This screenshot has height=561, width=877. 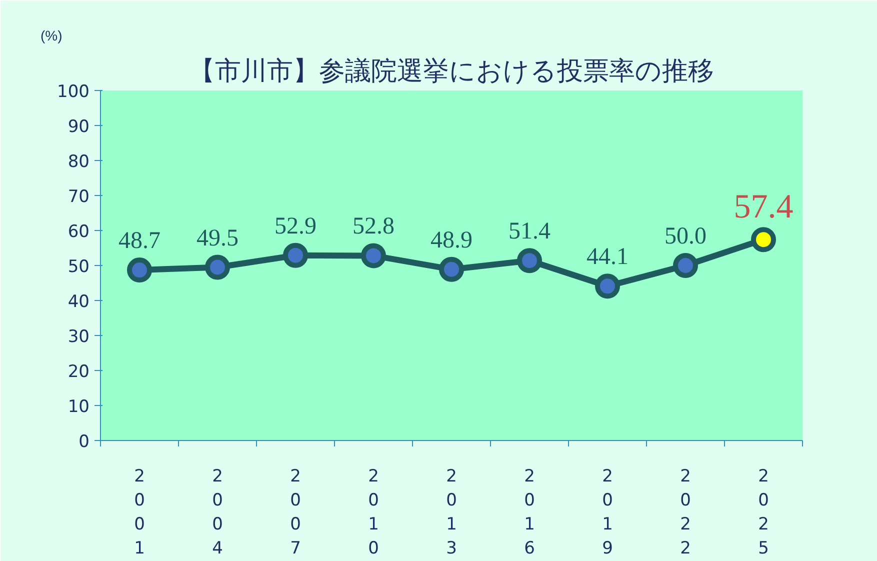 What do you see at coordinates (79, 267) in the screenshot?
I see `y-tick-label: 50` at bounding box center [79, 267].